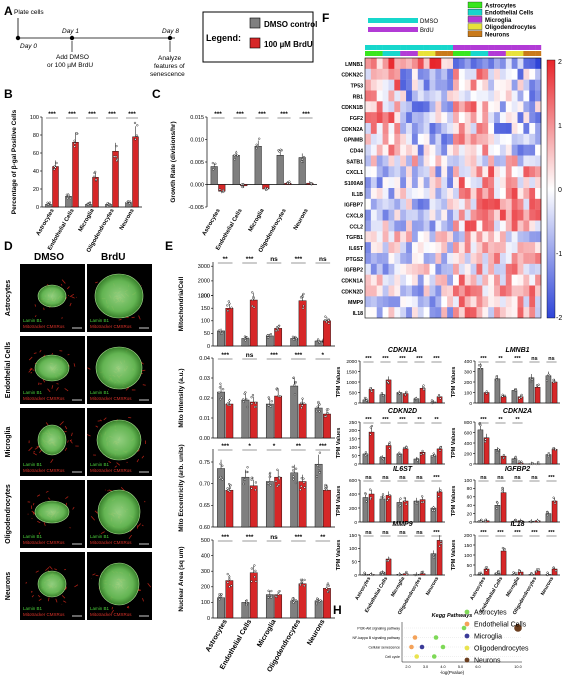 The height and width of the screenshot is (685, 577). I want to click on timeline-day8-note-3: senescence, so click(167, 74).